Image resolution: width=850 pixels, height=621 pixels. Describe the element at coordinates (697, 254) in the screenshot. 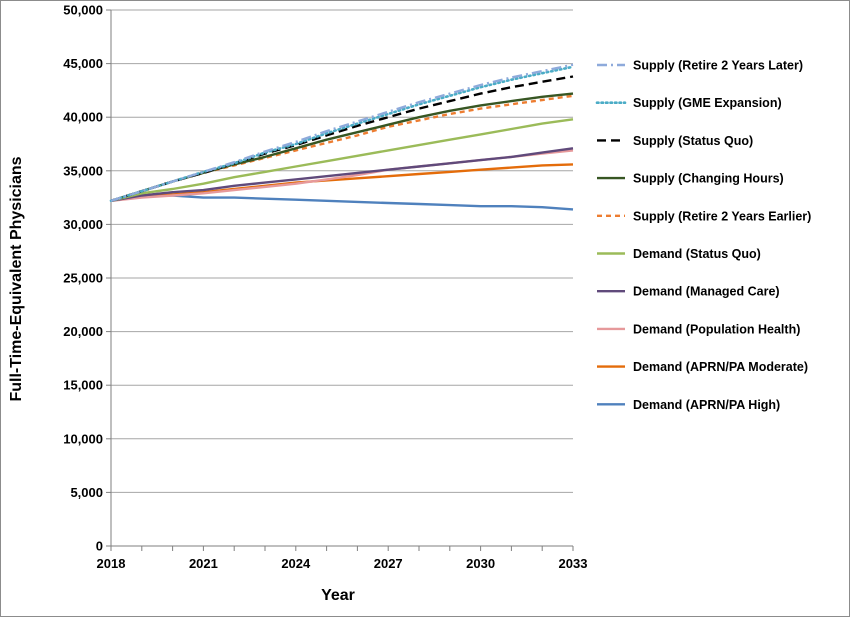

I see `legend-label: Demand (Status Quo)` at that location.